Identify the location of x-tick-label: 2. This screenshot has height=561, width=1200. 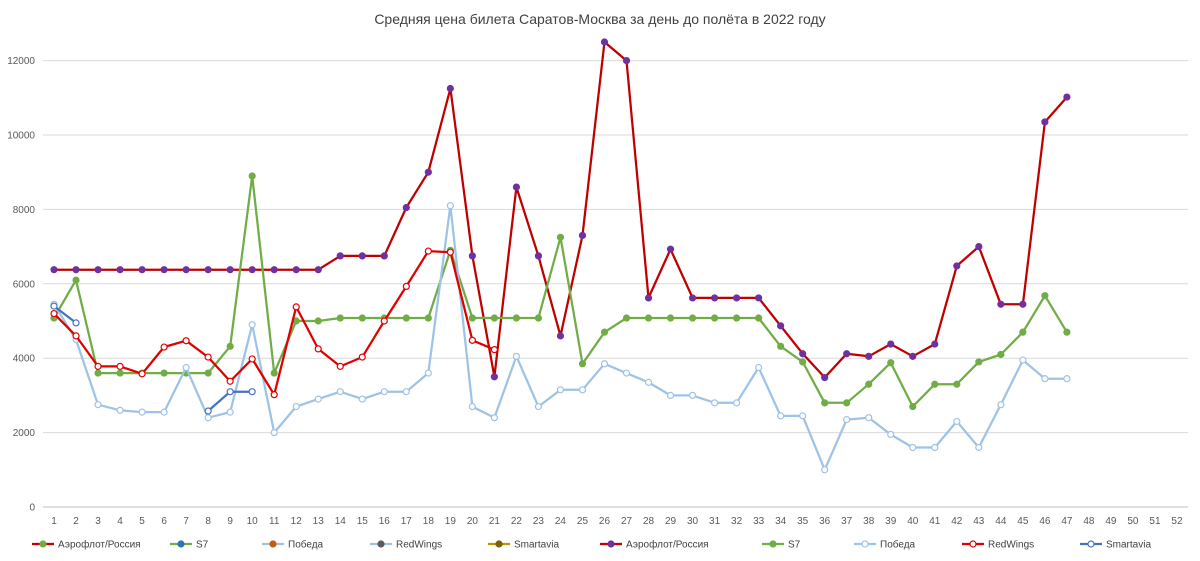
(76, 521).